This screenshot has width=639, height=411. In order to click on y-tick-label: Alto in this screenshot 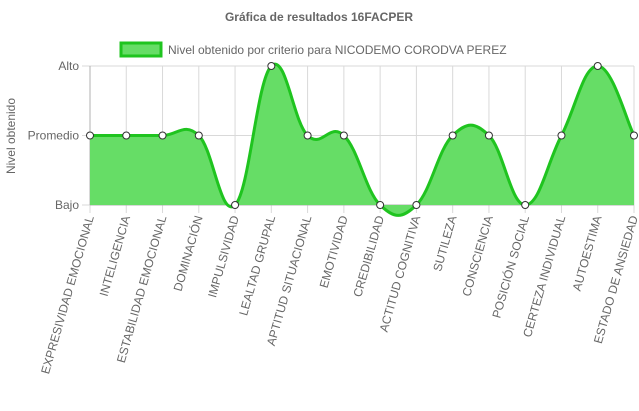, I will do `click(68, 66)`.